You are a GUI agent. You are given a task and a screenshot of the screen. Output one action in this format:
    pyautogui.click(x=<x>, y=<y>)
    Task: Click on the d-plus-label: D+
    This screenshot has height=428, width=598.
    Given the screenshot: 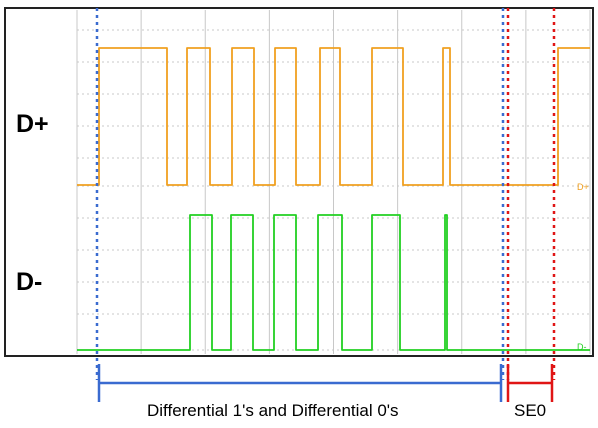 What is the action you would take?
    pyautogui.click(x=32, y=124)
    